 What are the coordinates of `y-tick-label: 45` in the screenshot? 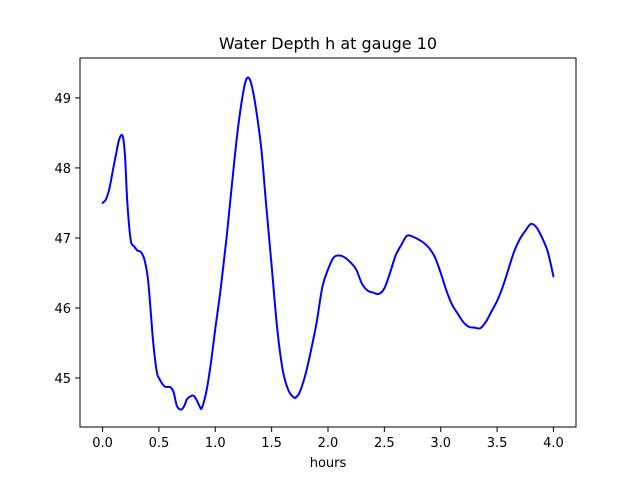 It's located at (62, 379).